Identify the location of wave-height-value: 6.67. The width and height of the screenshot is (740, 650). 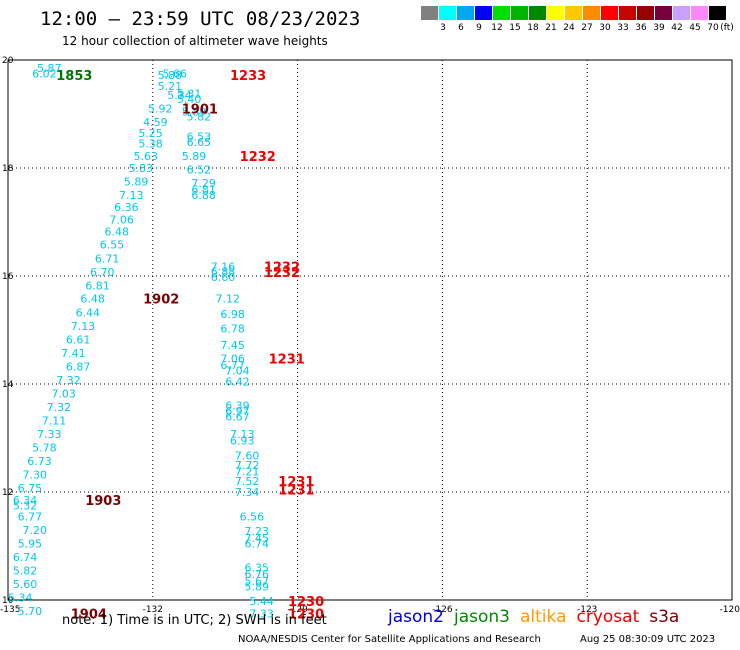
(237, 416).